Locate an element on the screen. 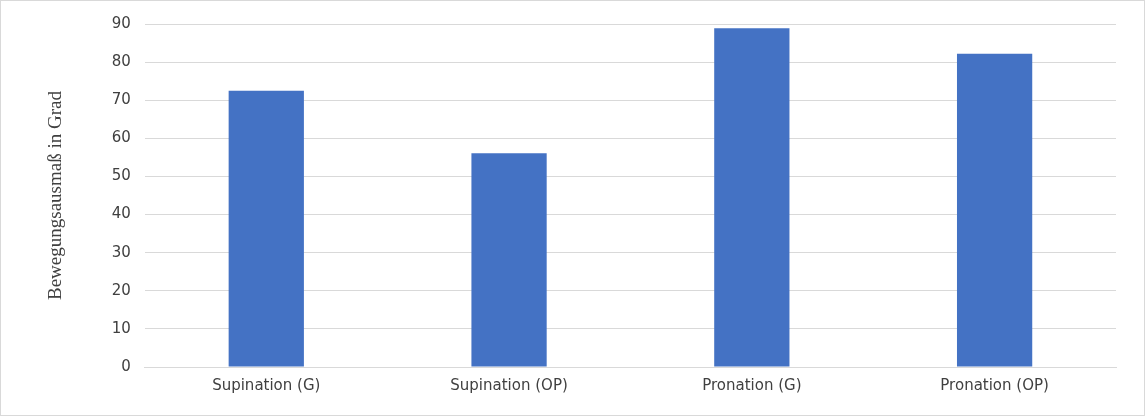 The height and width of the screenshot is (416, 1145). y-tick-label: 10 is located at coordinates (121, 327).